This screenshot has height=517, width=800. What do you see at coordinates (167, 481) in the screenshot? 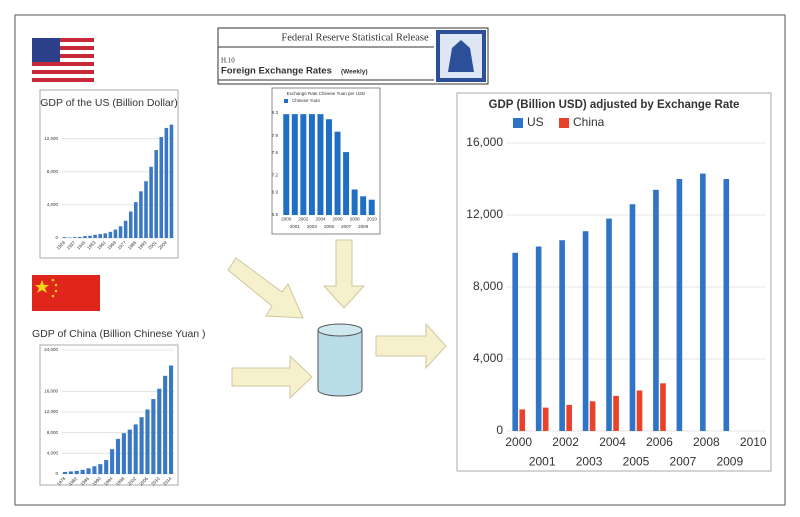
I see `x-tick-label: 2014` at bounding box center [167, 481].